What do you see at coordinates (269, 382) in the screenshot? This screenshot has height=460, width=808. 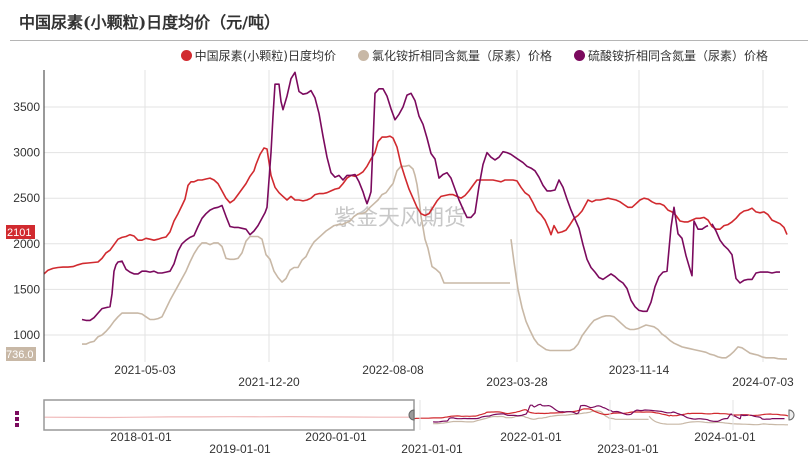 I see `x-tick-label: 2021-12-20` at bounding box center [269, 382].